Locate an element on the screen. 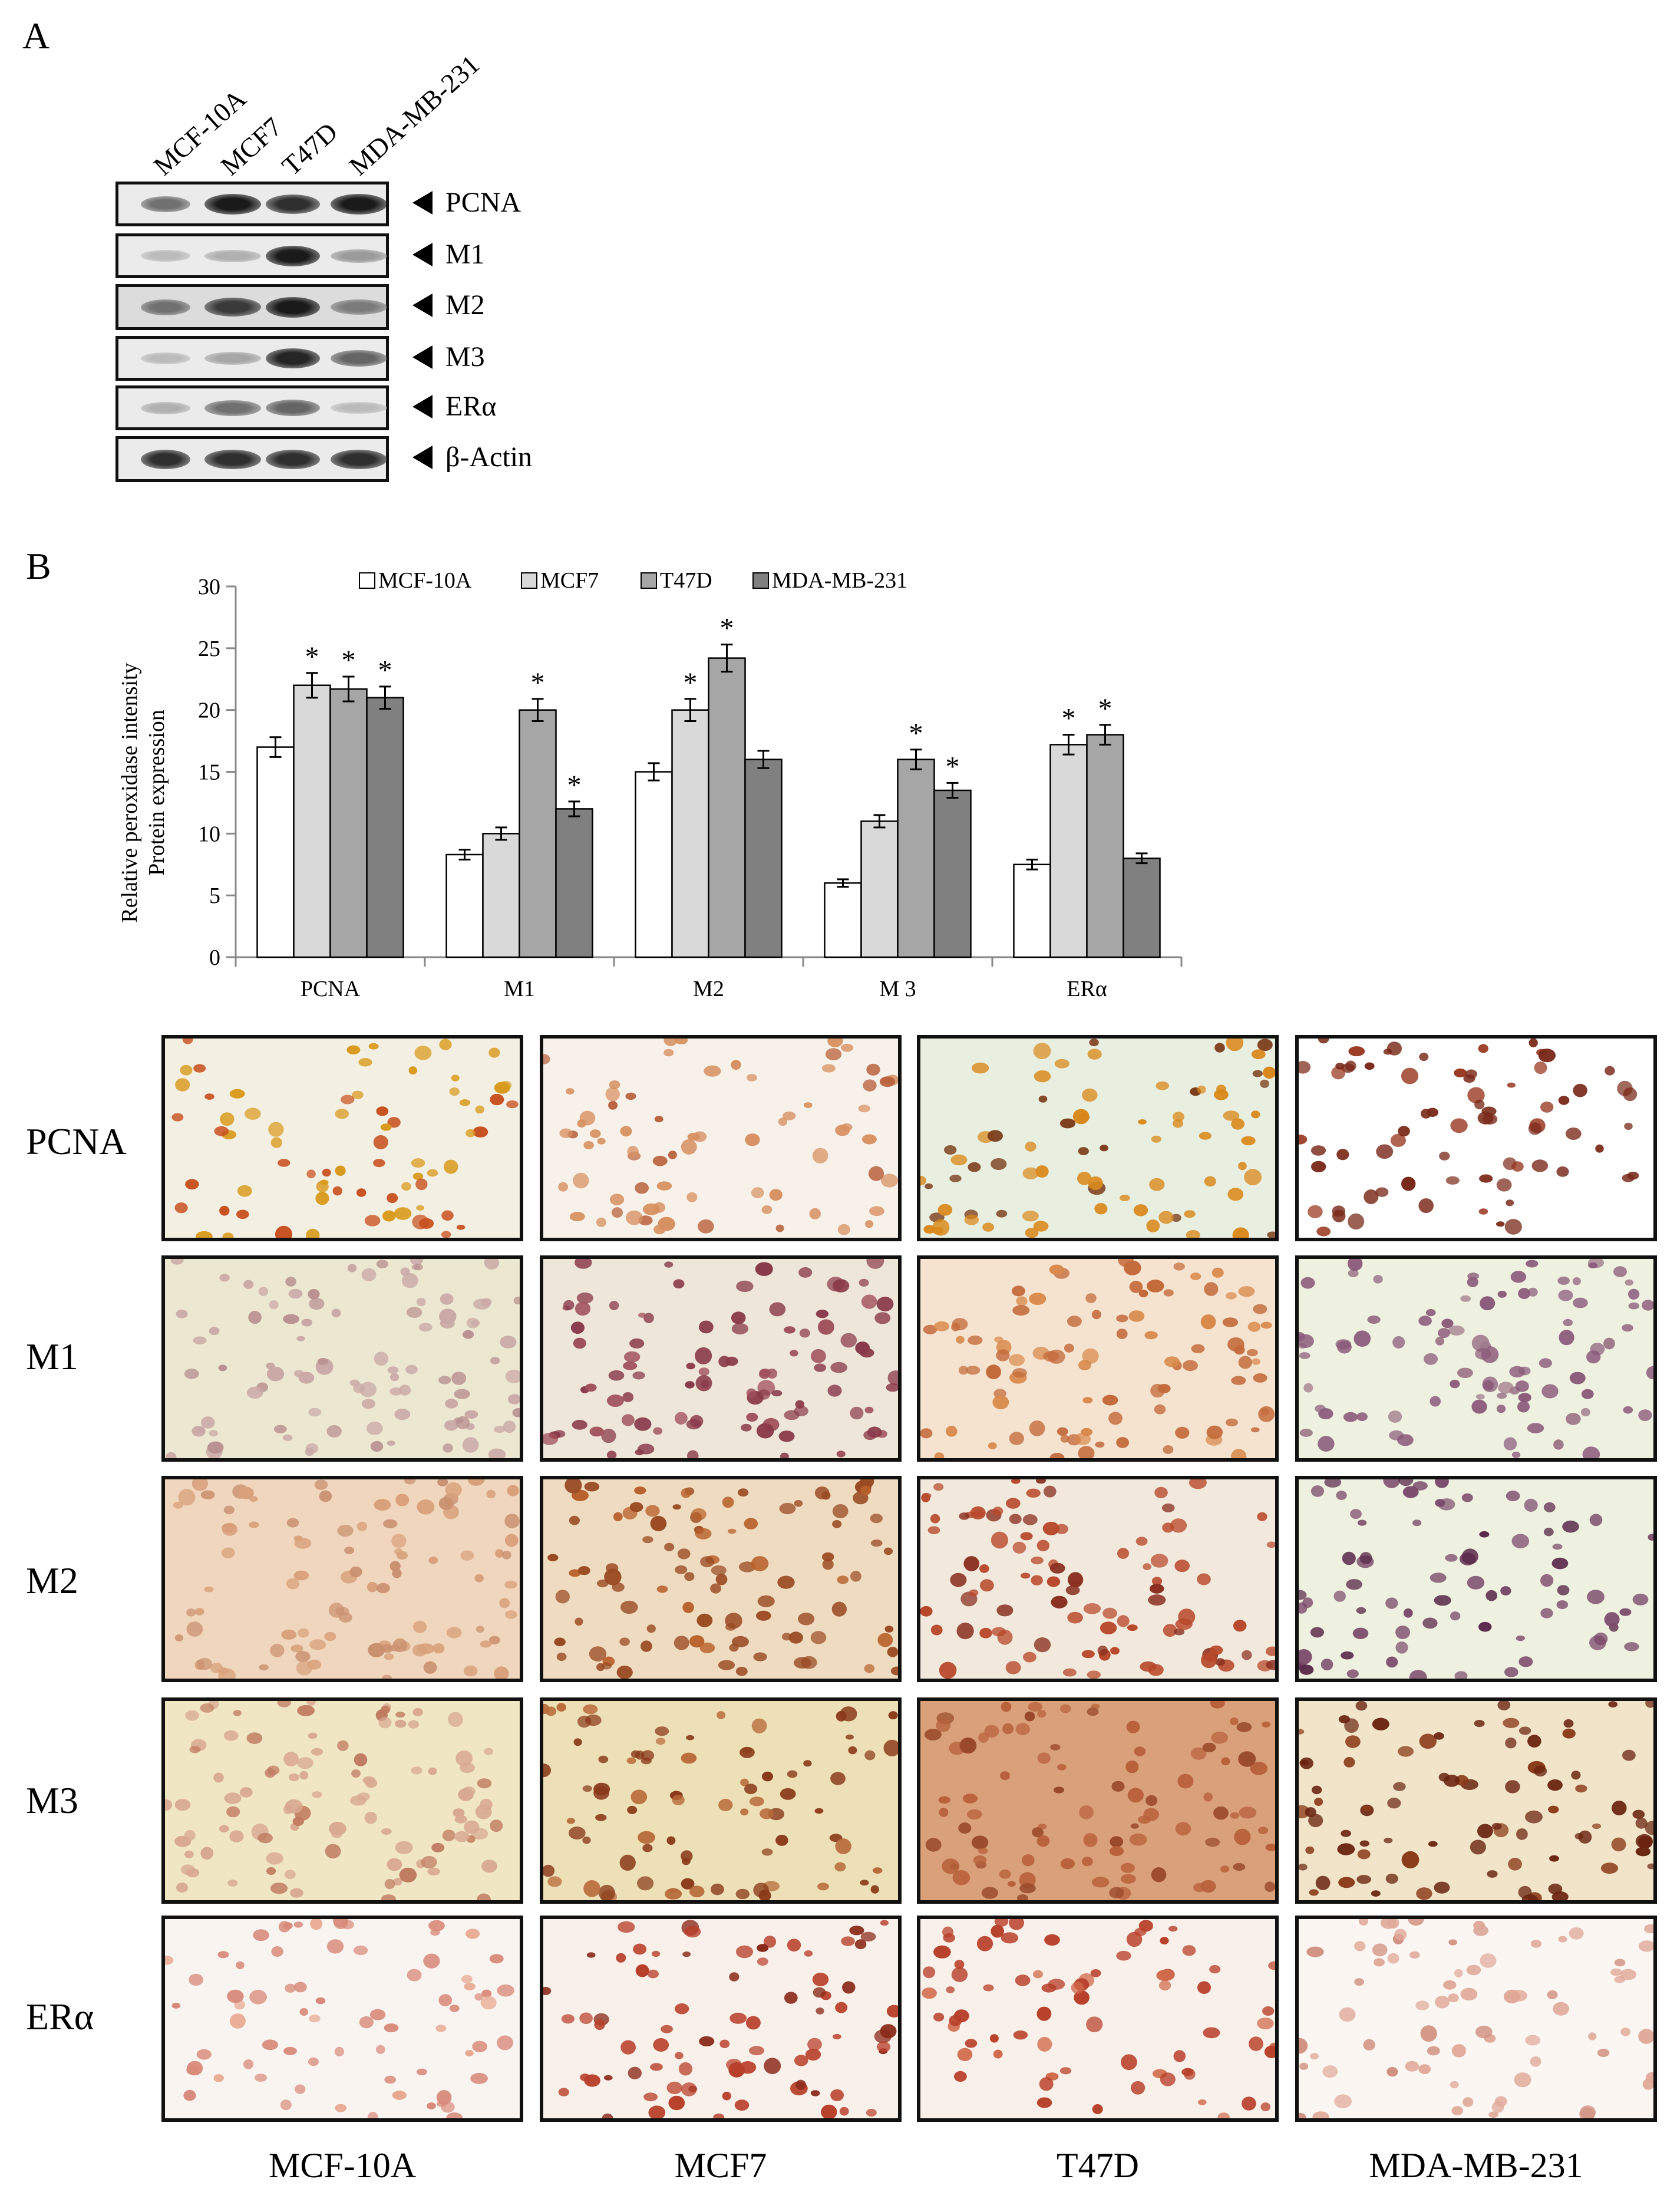  significance-marker: * is located at coordinates (916, 733).